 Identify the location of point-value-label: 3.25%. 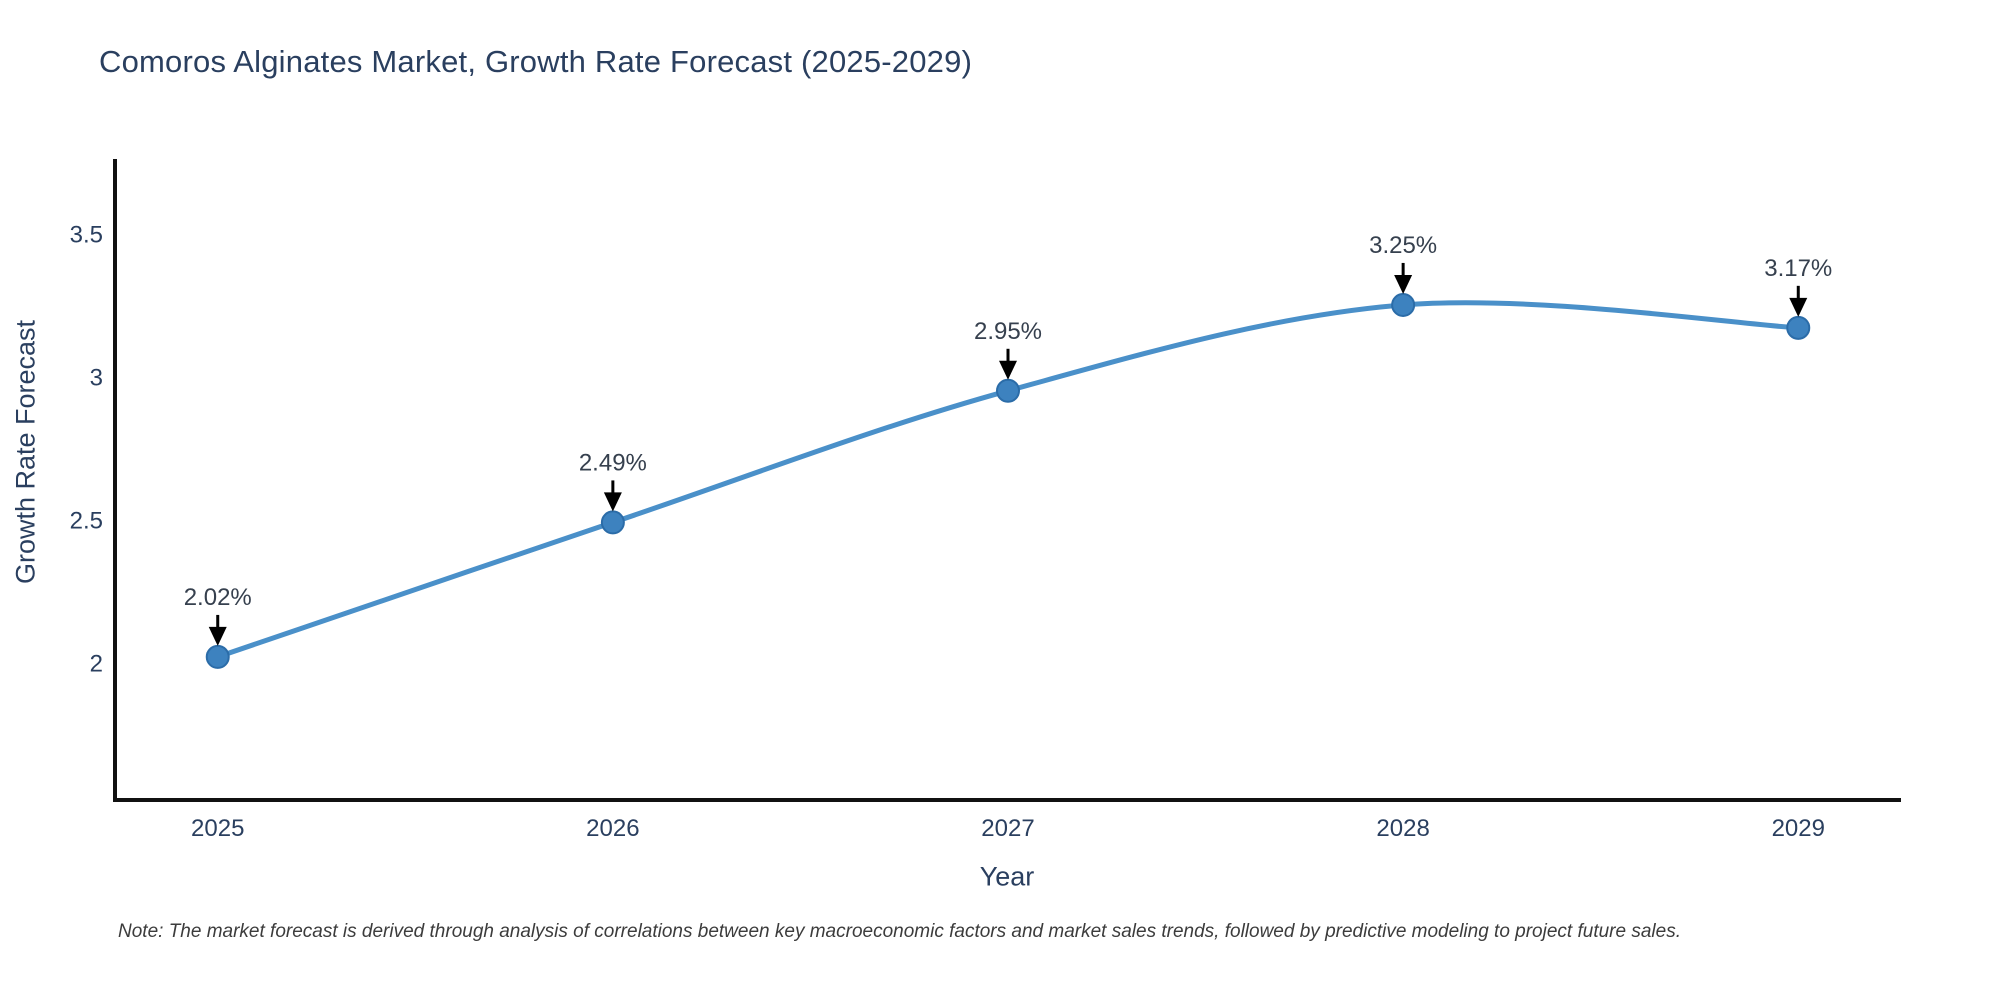
(1403, 245).